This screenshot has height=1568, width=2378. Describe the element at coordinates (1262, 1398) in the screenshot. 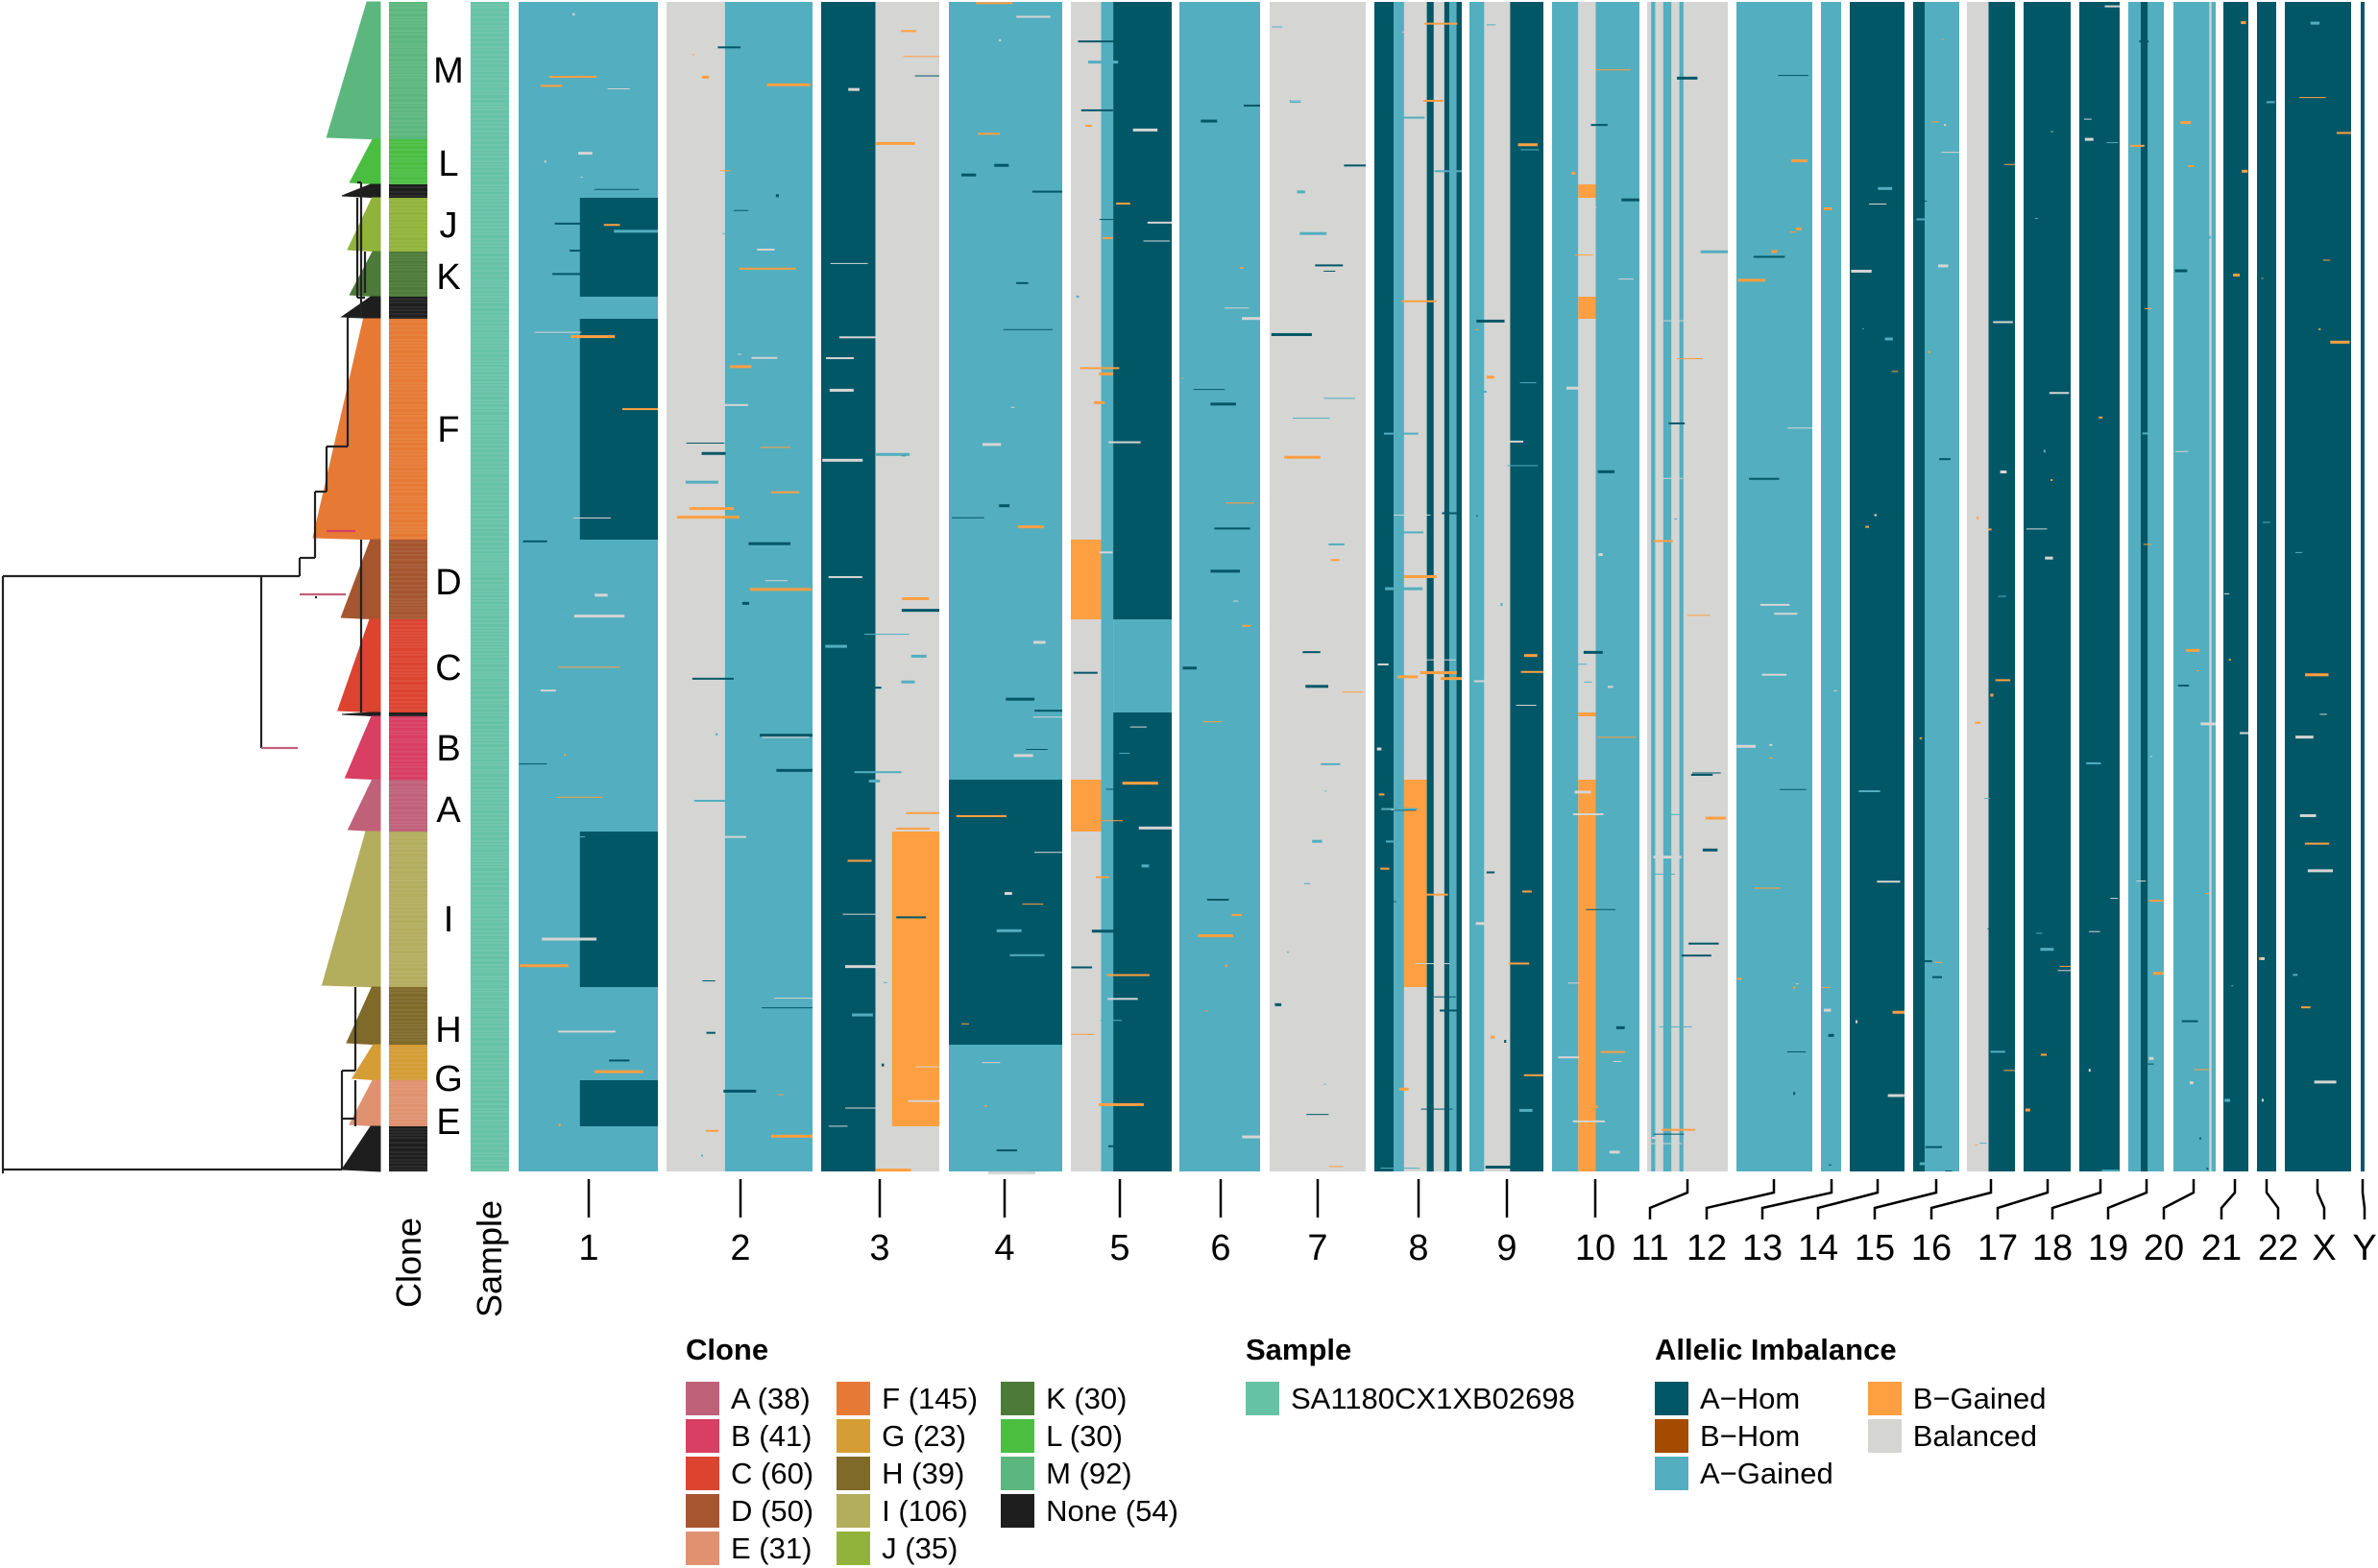

I see `sample-swatch` at that location.